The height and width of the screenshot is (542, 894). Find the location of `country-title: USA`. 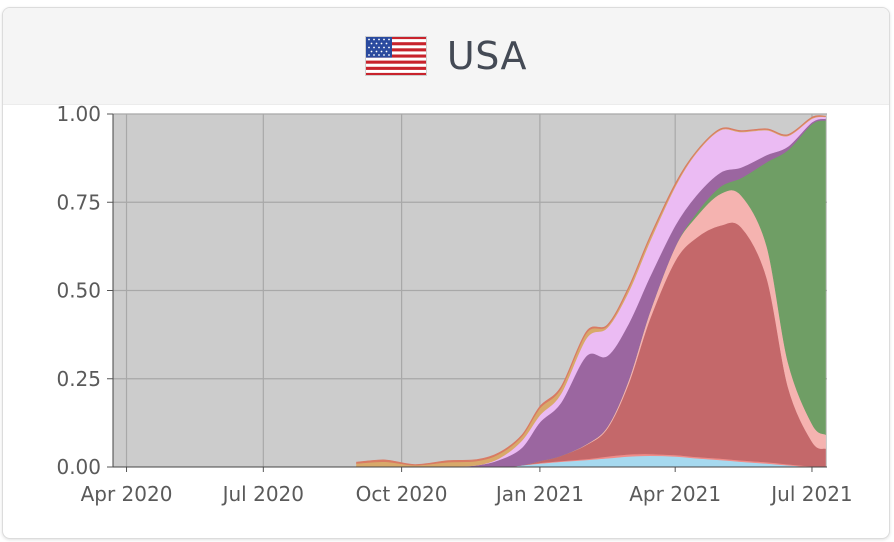

country-title: USA is located at coordinates (487, 56).